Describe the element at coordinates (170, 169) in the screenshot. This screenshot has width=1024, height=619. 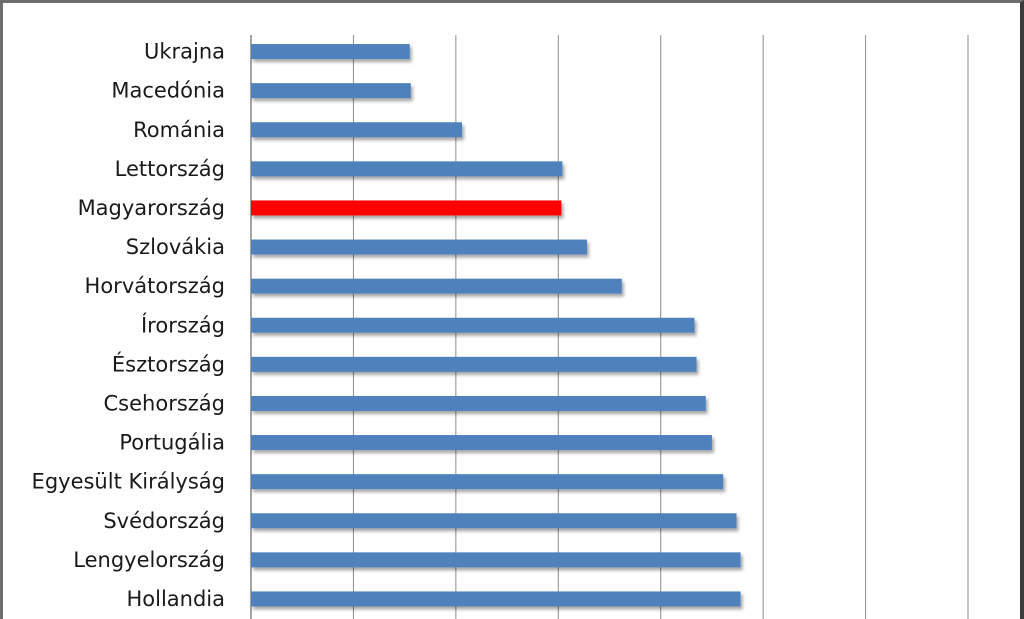
I see `category-label: Lettország` at that location.